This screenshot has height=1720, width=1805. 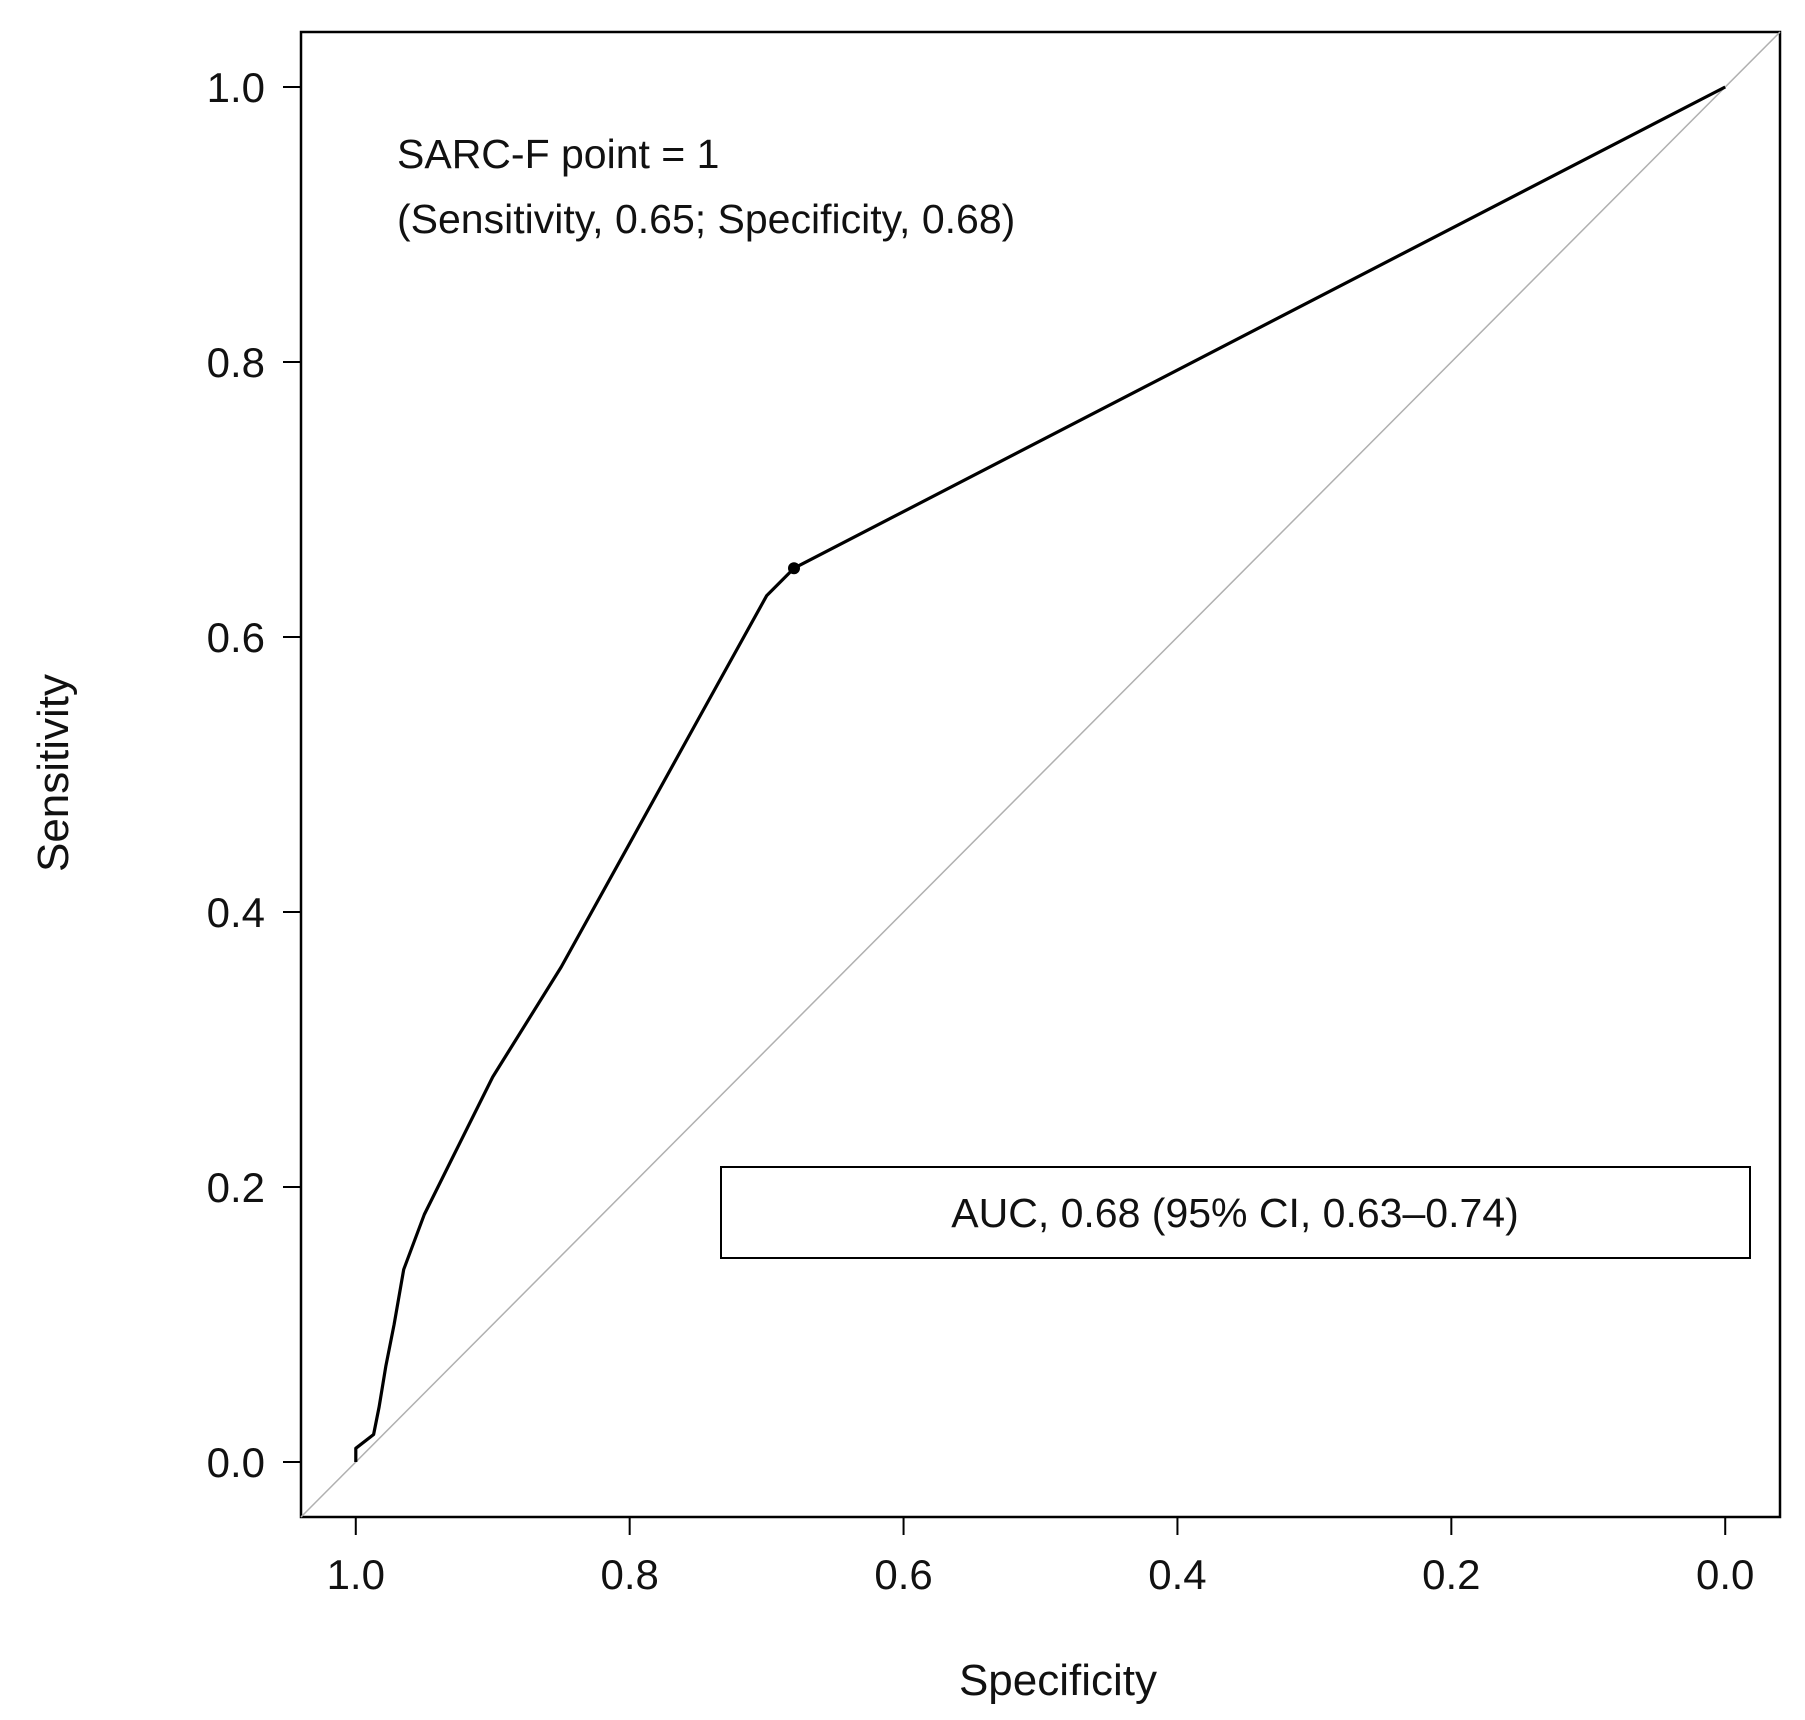 I want to click on y-axis-title: Sensitivity, so click(x=53, y=773).